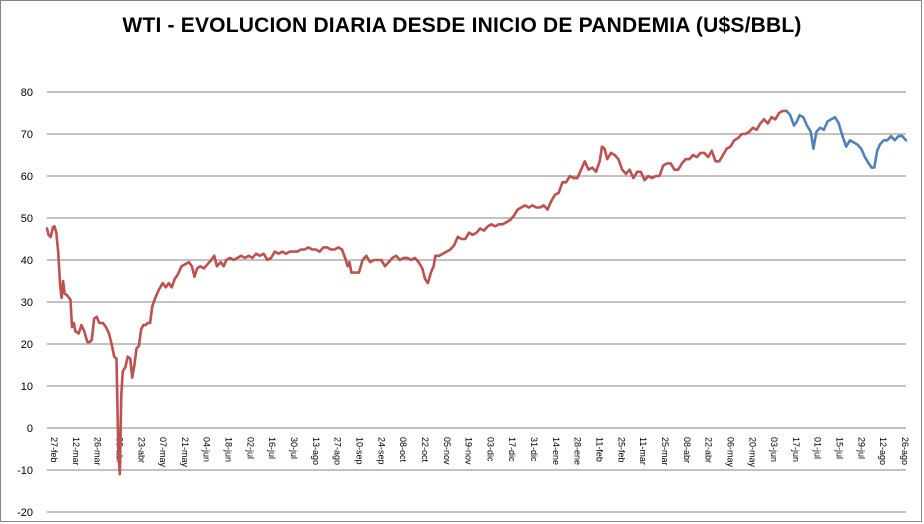 This screenshot has height=524, width=924. Describe the element at coordinates (534, 449) in the screenshot. I see `x-tick-label: 31-dic` at that location.